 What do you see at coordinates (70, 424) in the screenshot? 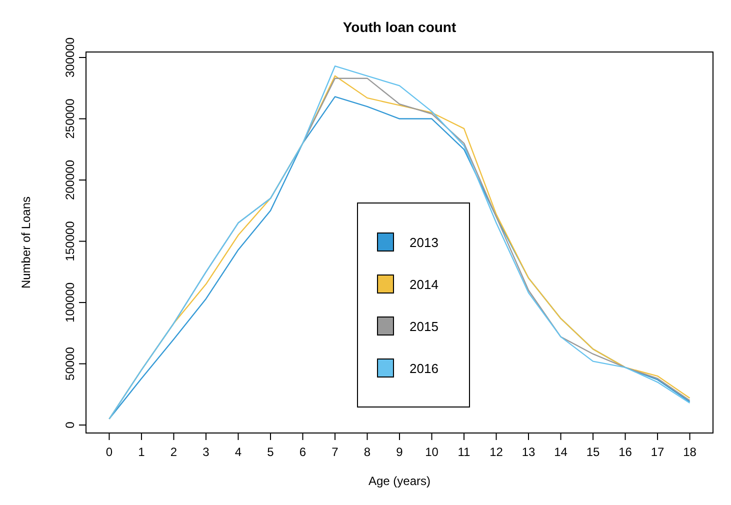
I see `y-tick-label: 0` at bounding box center [70, 424].